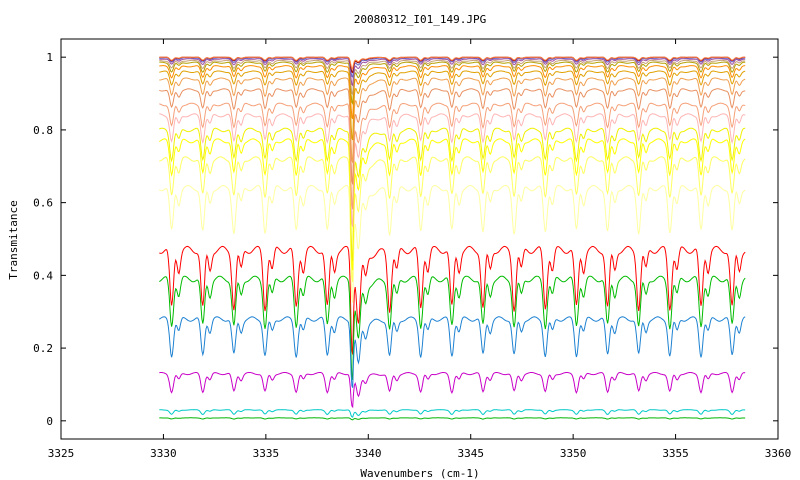 The width and height of the screenshot is (800, 480). What do you see at coordinates (13, 239) in the screenshot?
I see `y-axis-label: Transmitance` at bounding box center [13, 239].